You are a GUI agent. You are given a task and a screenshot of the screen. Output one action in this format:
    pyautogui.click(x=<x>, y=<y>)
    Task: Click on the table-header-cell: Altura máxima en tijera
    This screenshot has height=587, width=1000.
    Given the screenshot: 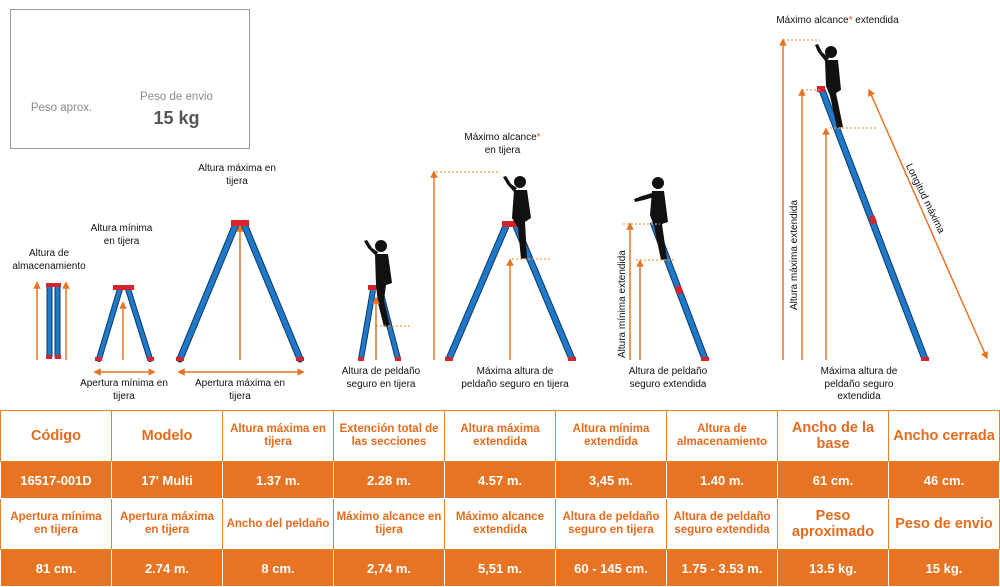 What is the action you would take?
    pyautogui.click(x=278, y=436)
    